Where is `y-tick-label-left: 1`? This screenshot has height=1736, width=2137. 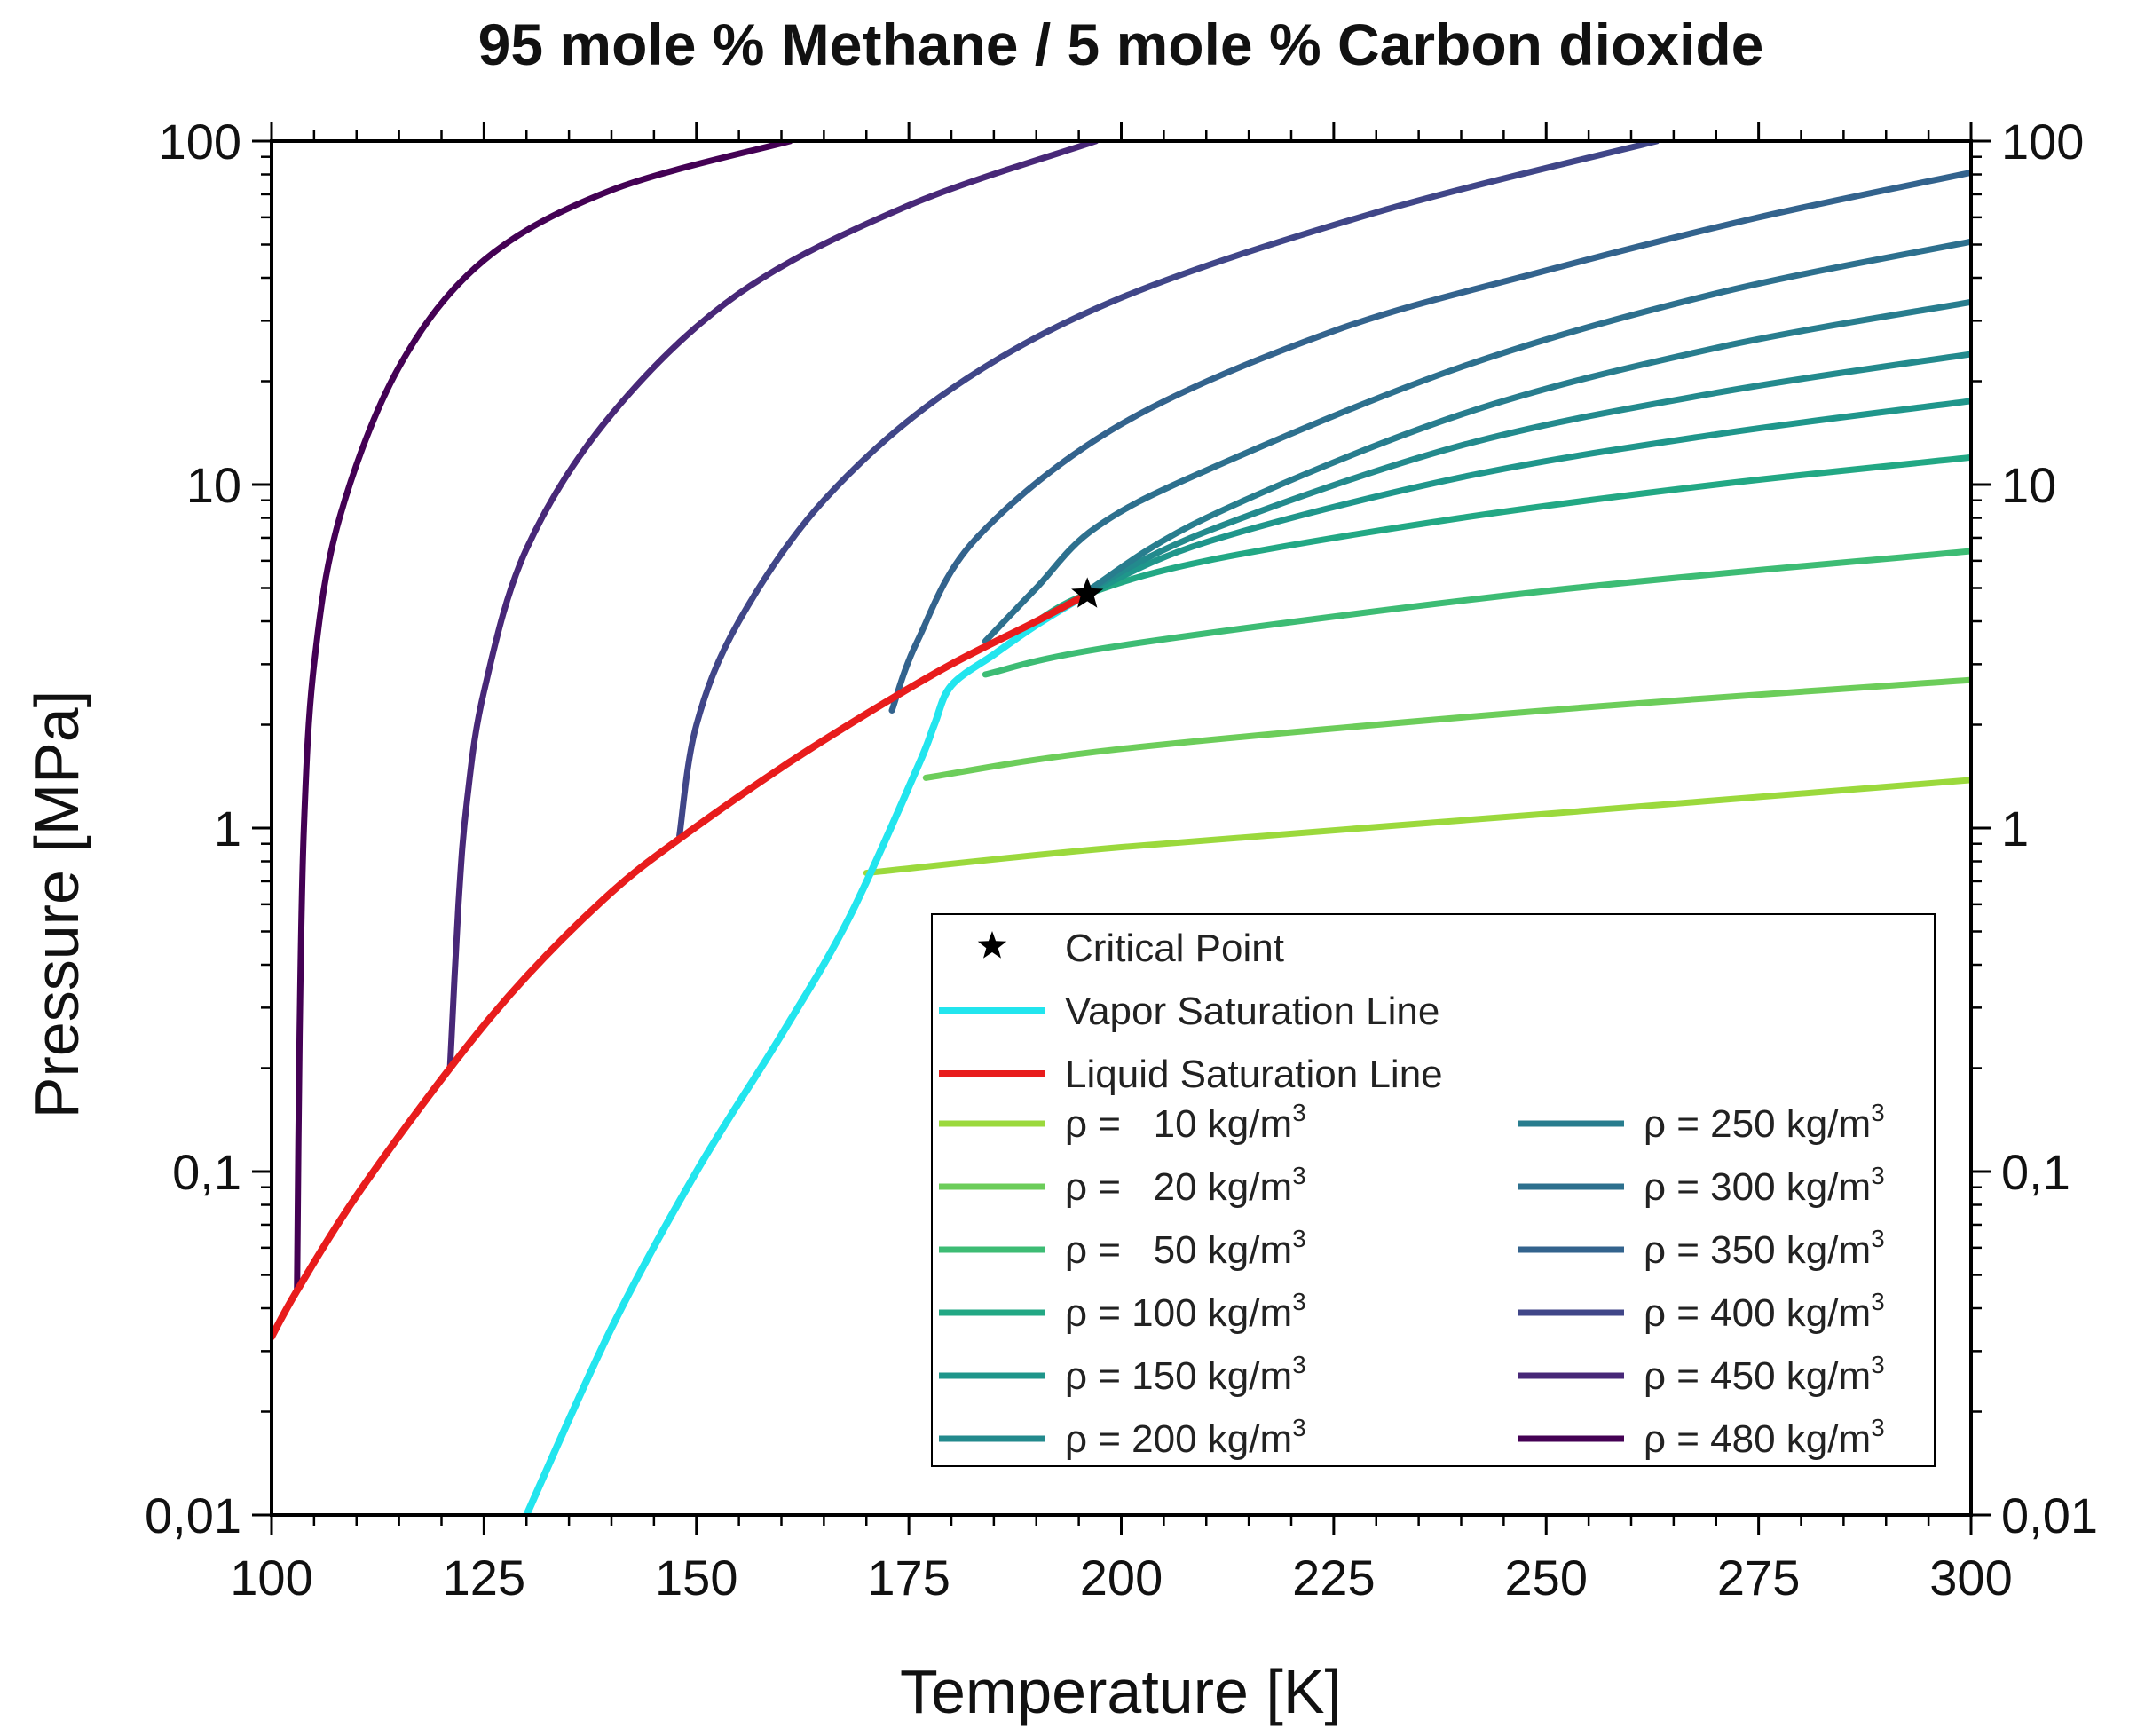
y-tick-label-left: 1 is located at coordinates (227, 828).